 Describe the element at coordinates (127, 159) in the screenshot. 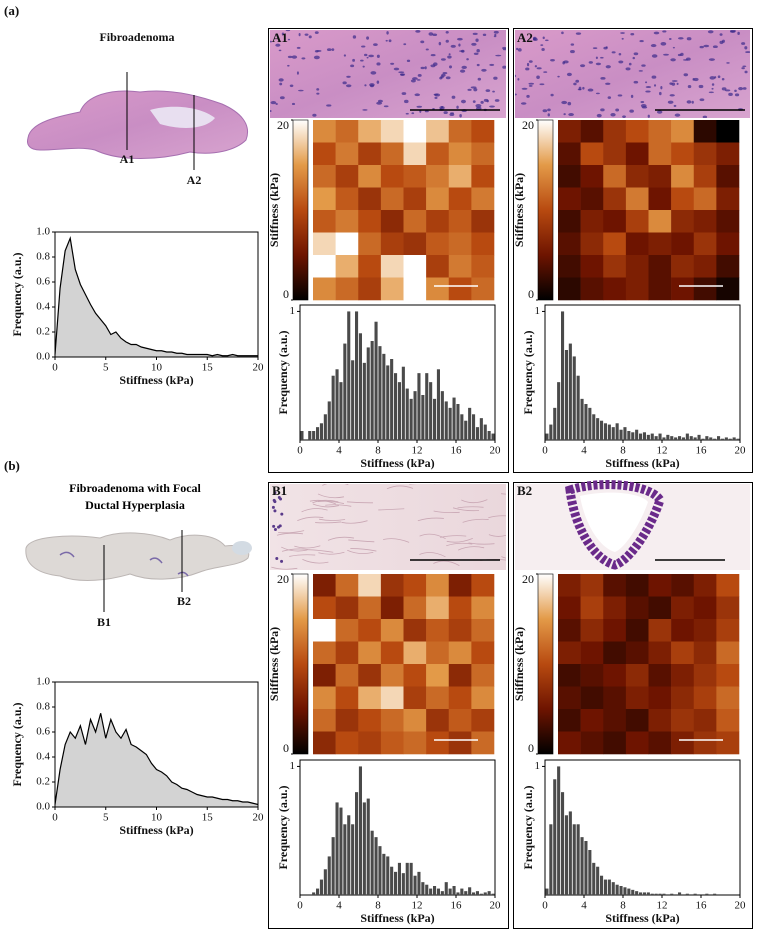

I see `region-label: A1` at that location.